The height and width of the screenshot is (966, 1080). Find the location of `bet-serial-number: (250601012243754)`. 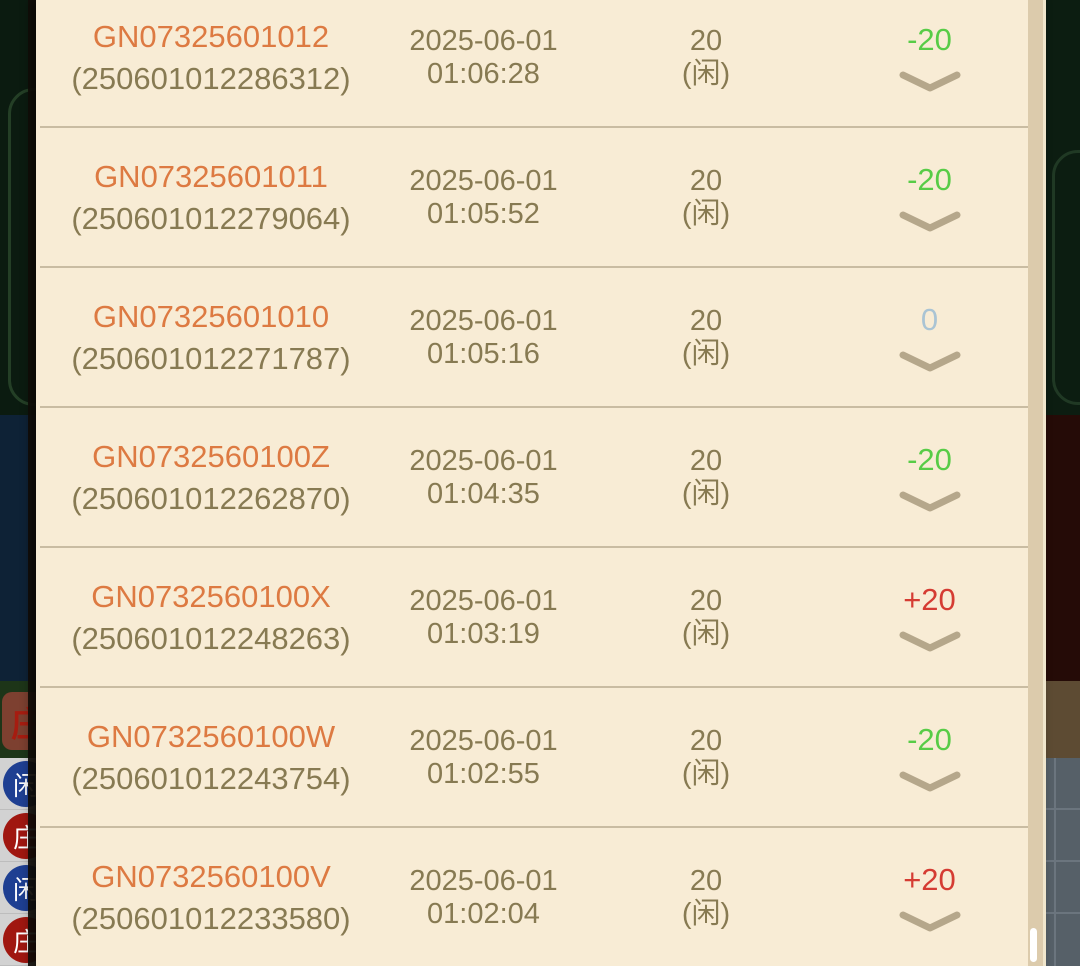

bet-serial-number: (250601012243754) is located at coordinates (211, 778).